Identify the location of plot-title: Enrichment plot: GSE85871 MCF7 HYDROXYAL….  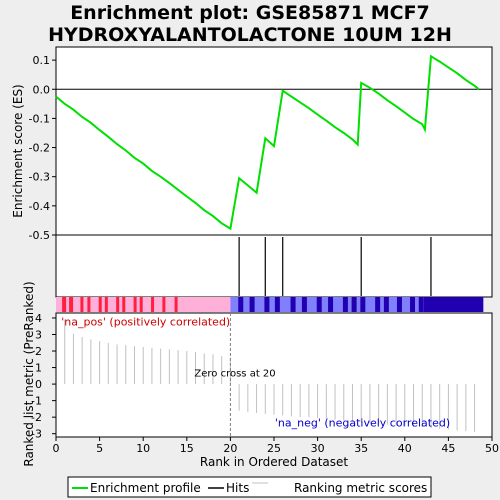
(250, 24).